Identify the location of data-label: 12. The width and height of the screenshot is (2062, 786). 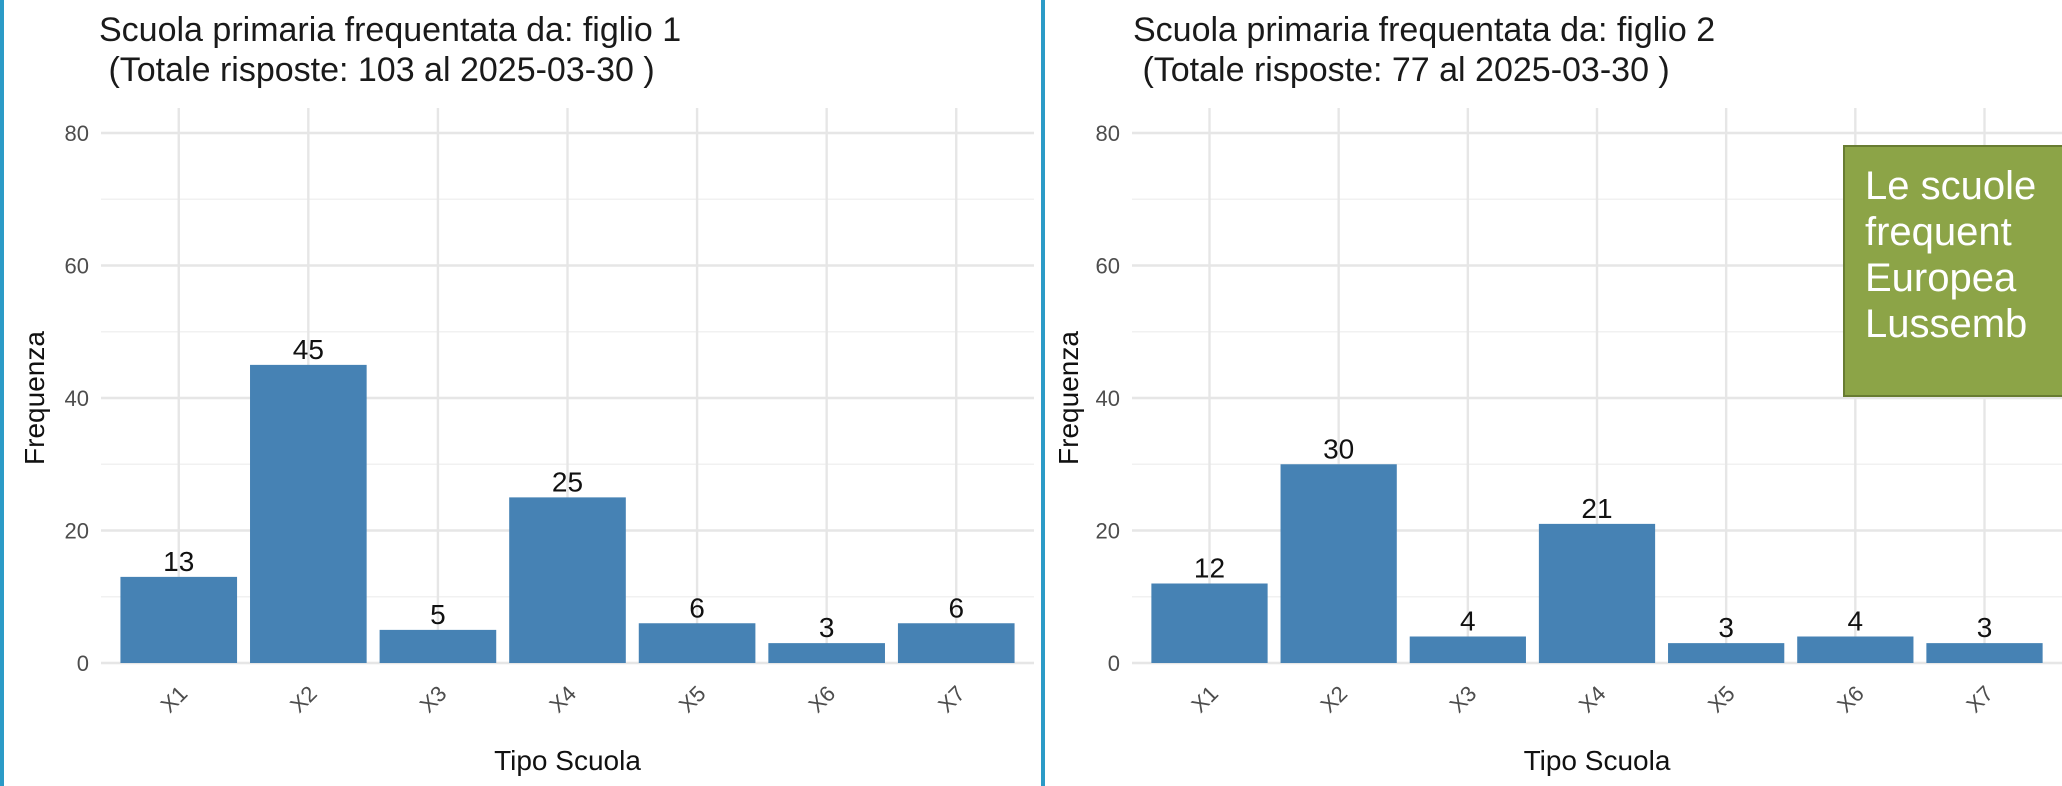
(1209, 568).